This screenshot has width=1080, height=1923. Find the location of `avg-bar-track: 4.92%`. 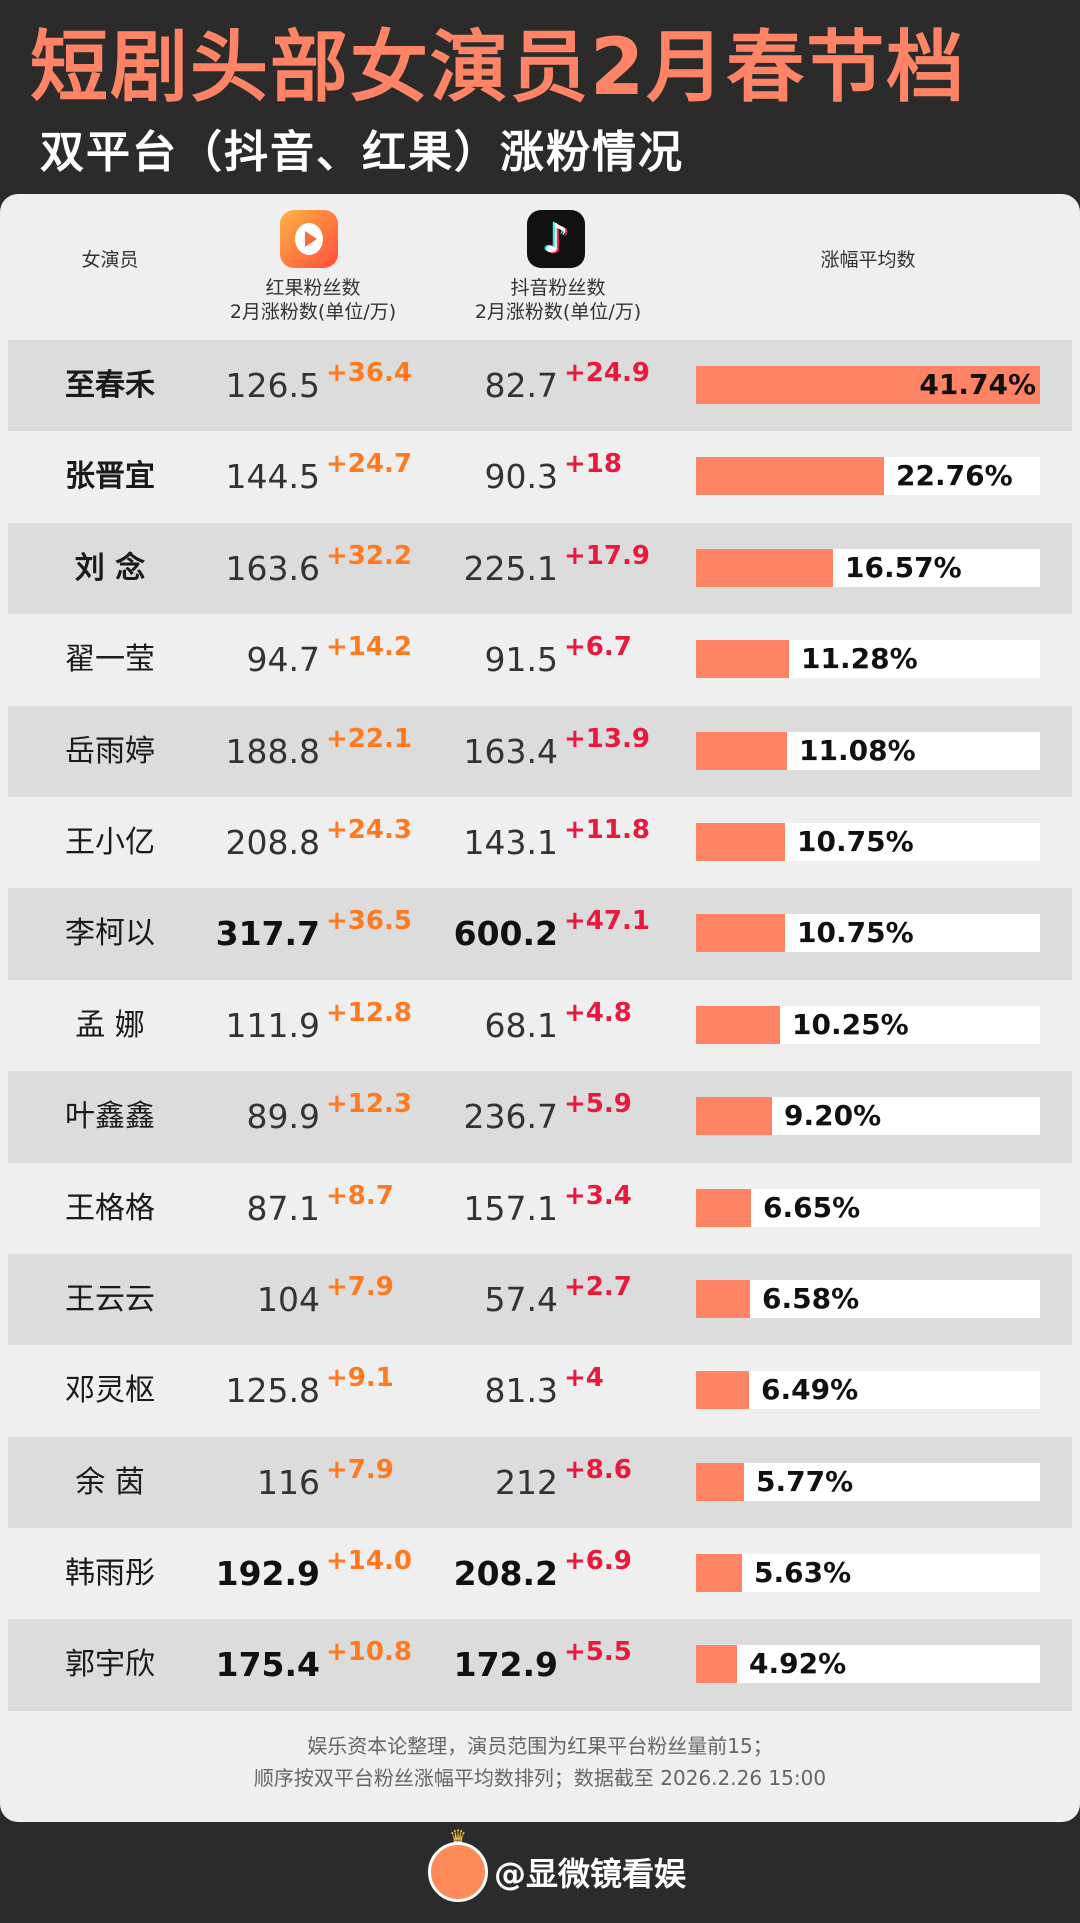

avg-bar-track: 4.92% is located at coordinates (868, 1664).